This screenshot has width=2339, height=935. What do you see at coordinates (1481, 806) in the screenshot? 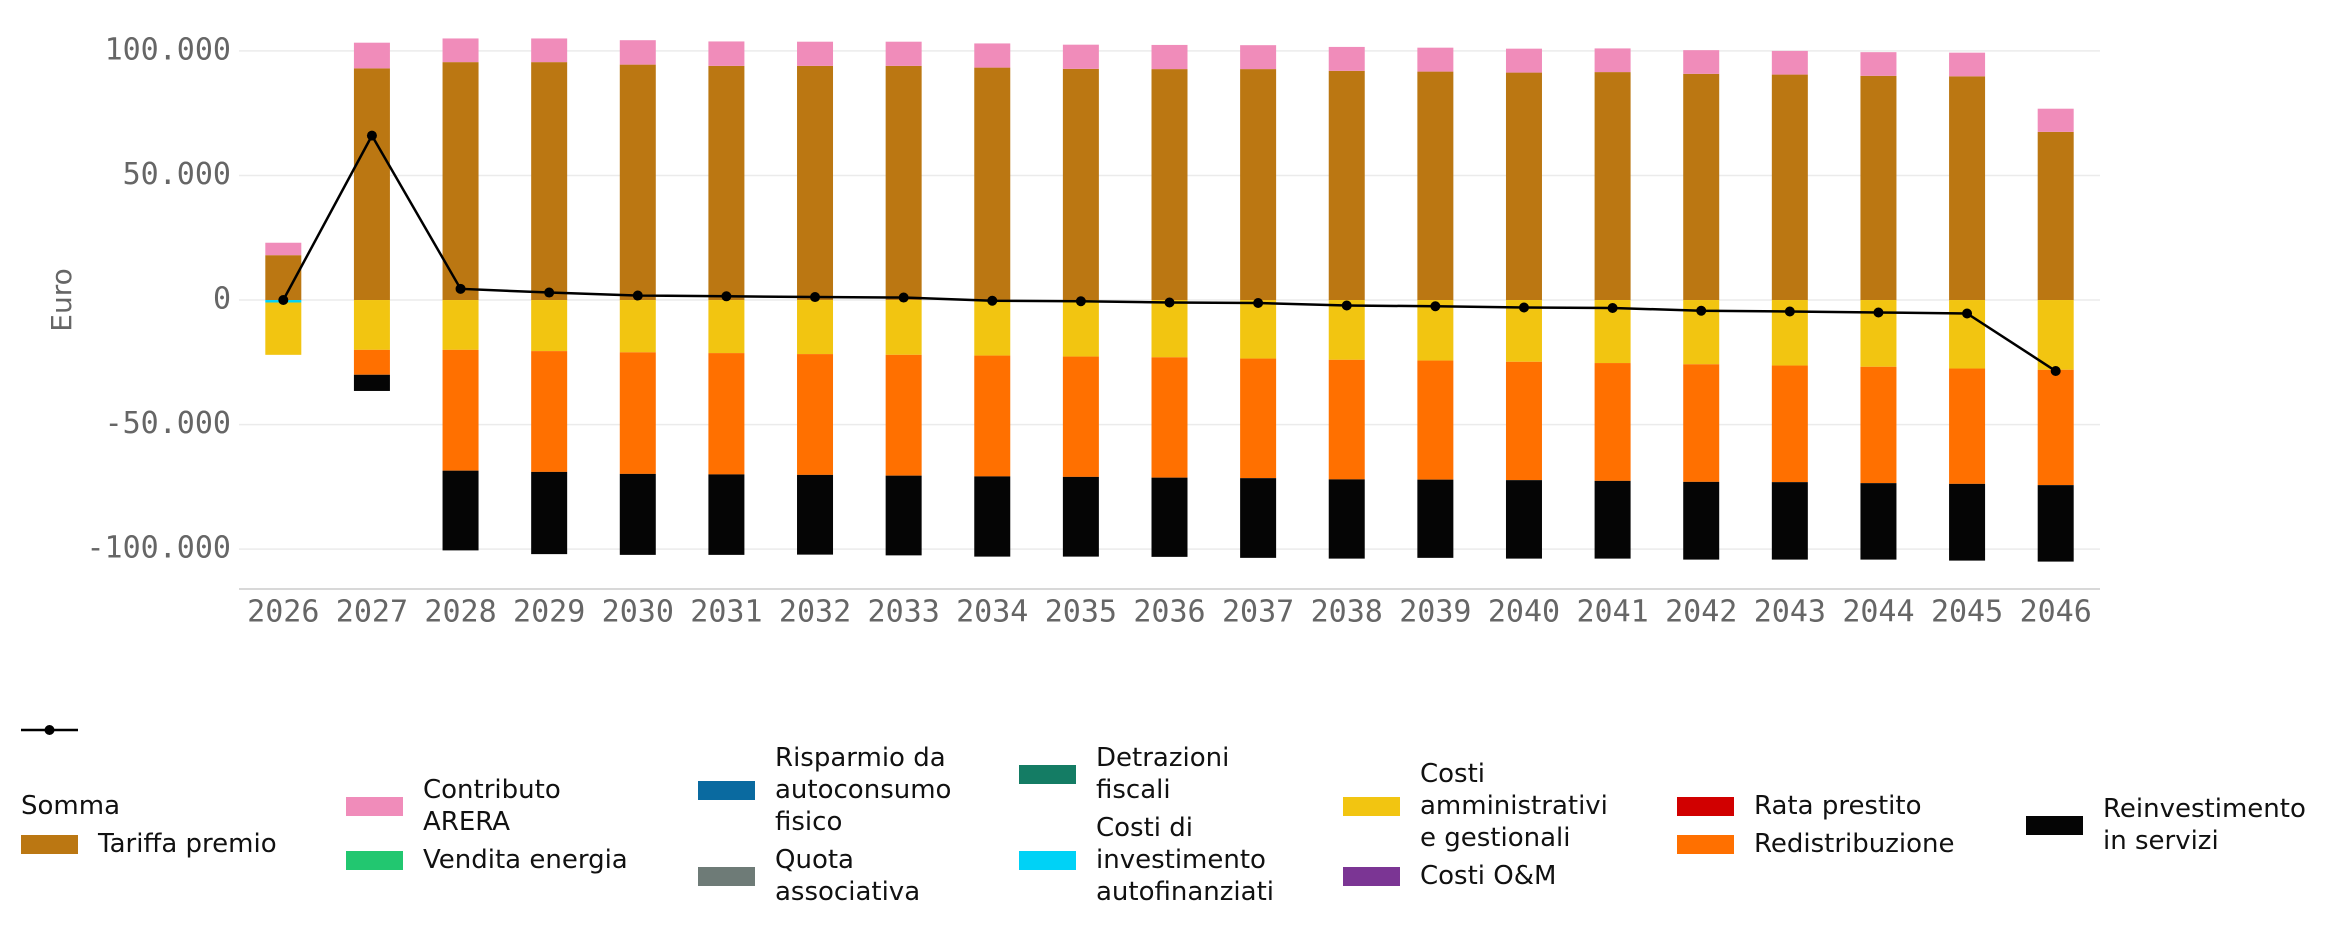
I see `legend-entry: Costi amministrativi e gestionali` at bounding box center [1481, 806].